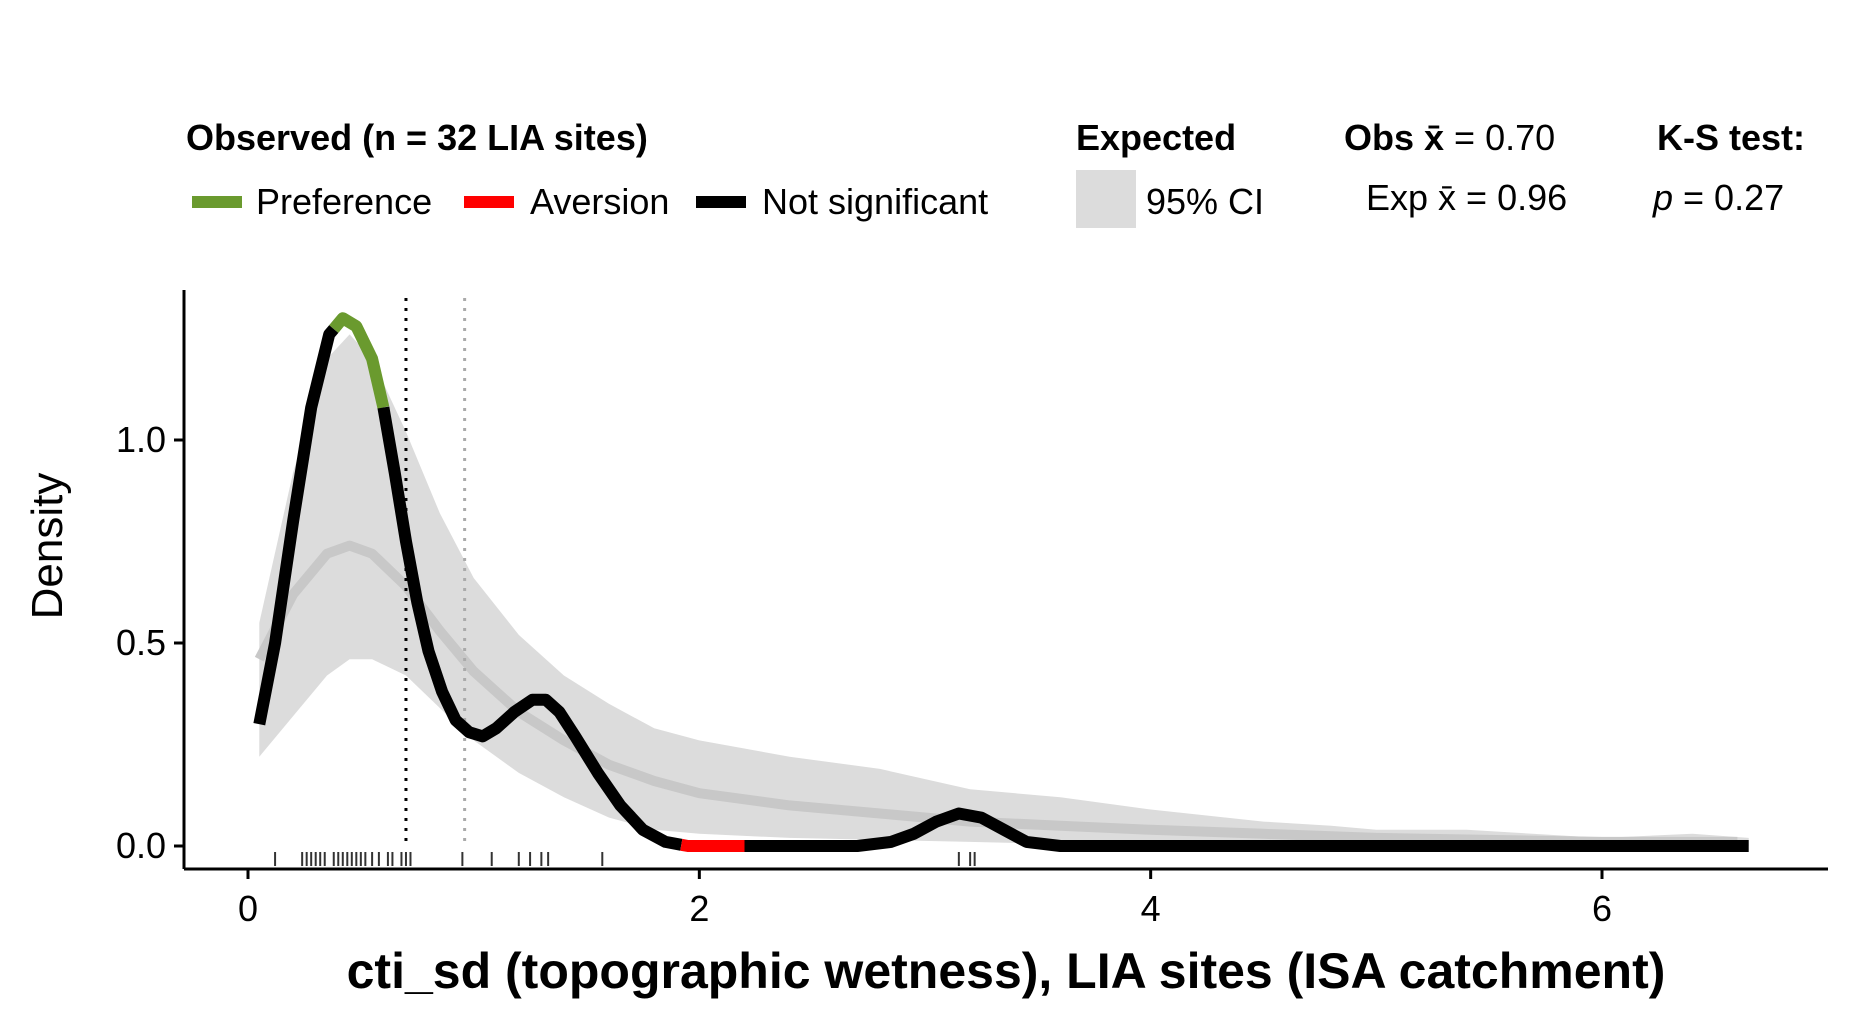 This screenshot has height=1020, width=1860. I want to click on obs-mean-value: = 0.70, so click(1499, 137).